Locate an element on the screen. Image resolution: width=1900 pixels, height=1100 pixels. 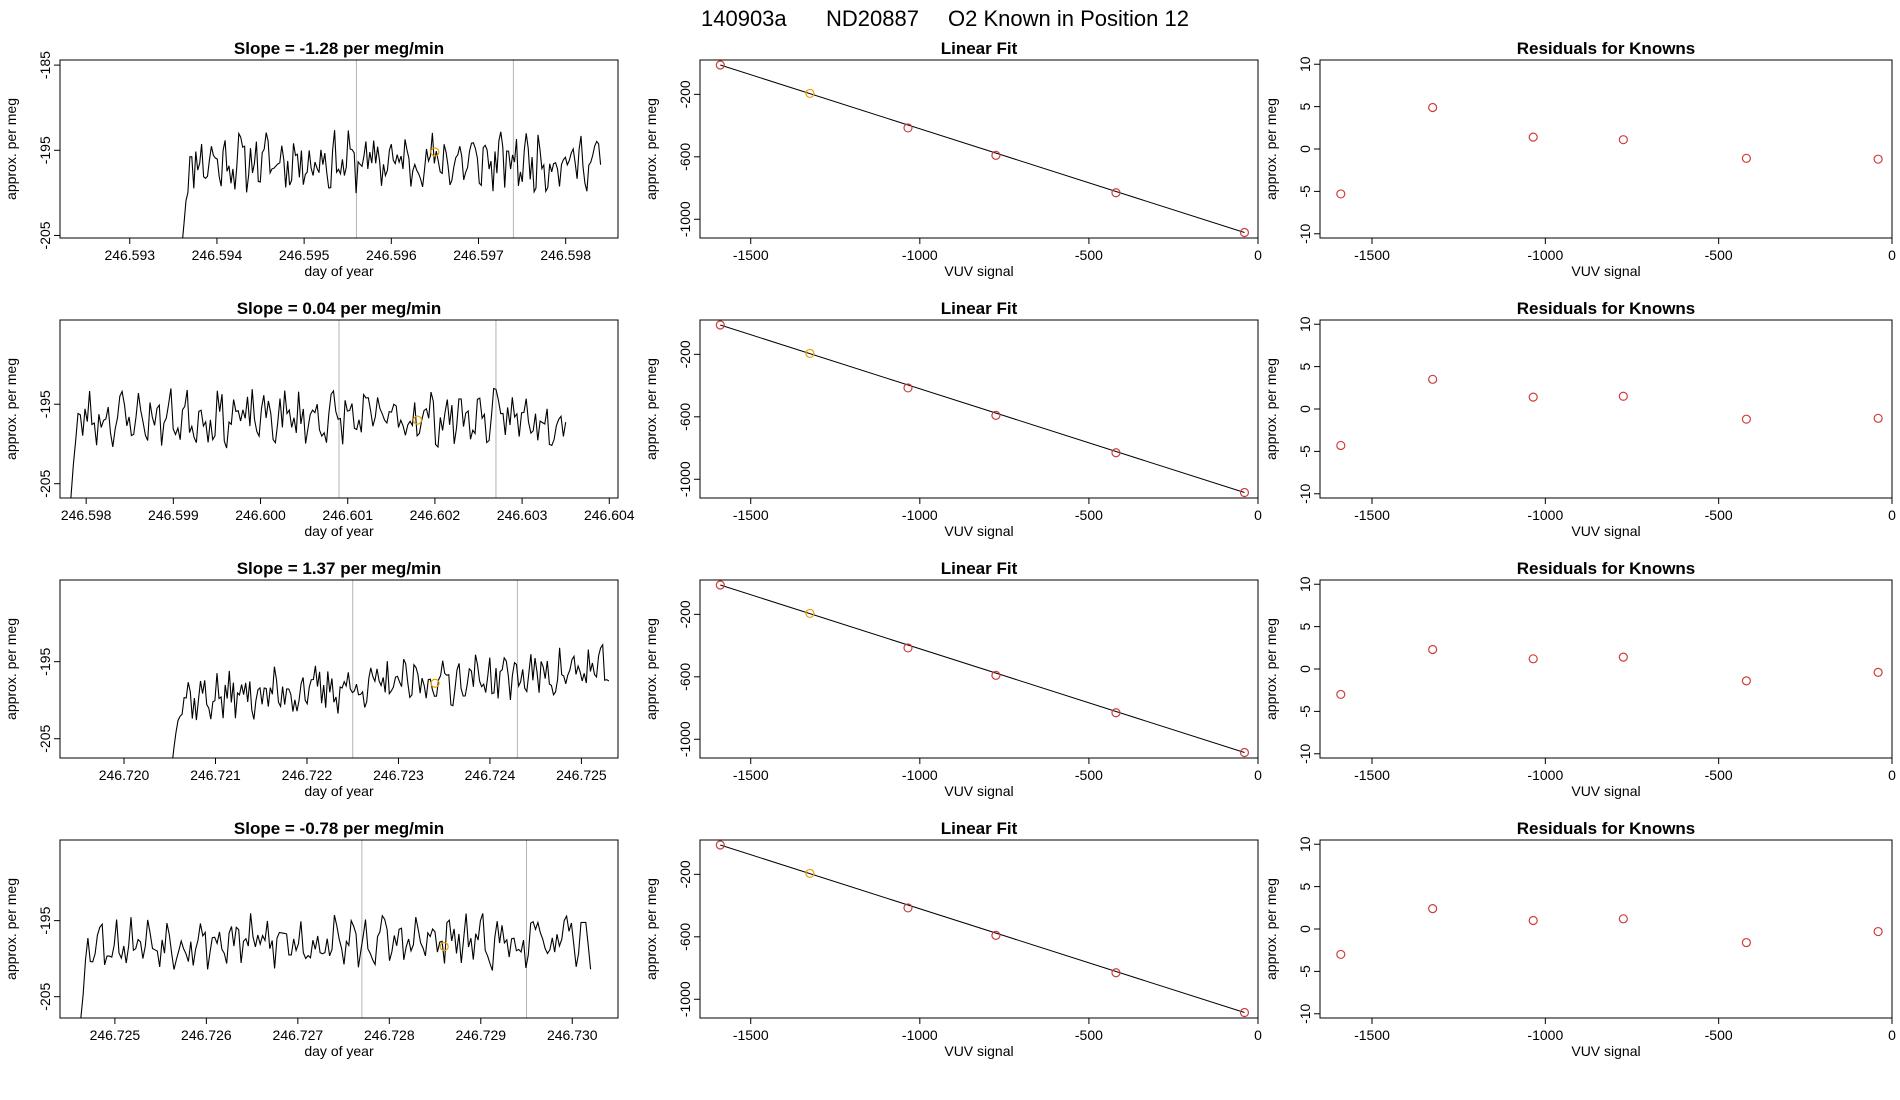
x-tick-label: 246.596 is located at coordinates (391, 255).